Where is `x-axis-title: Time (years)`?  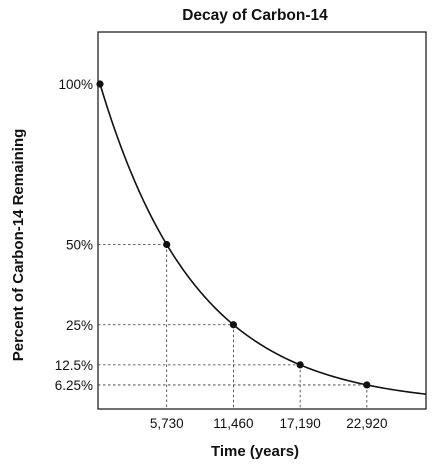 x-axis-title: Time (years) is located at coordinates (255, 451).